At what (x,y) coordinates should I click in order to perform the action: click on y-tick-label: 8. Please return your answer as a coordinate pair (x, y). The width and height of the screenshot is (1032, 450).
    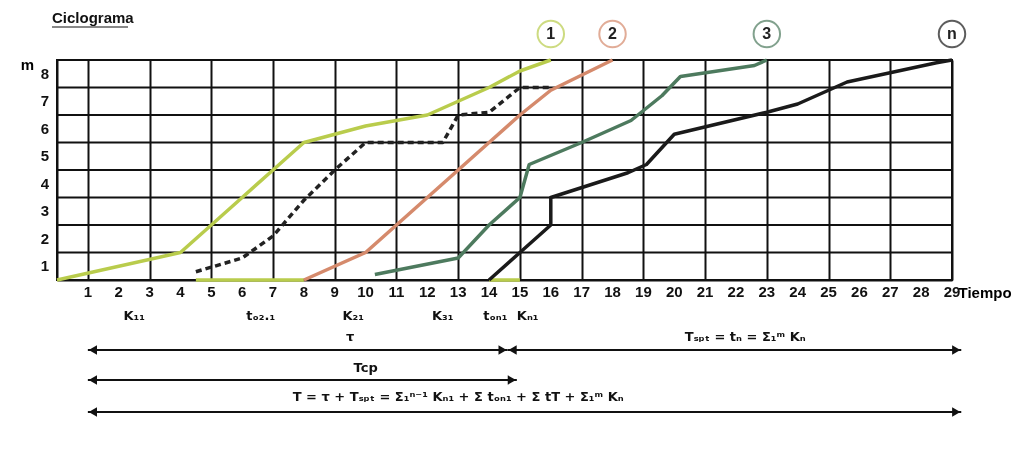
    Looking at the image, I should click on (44, 73).